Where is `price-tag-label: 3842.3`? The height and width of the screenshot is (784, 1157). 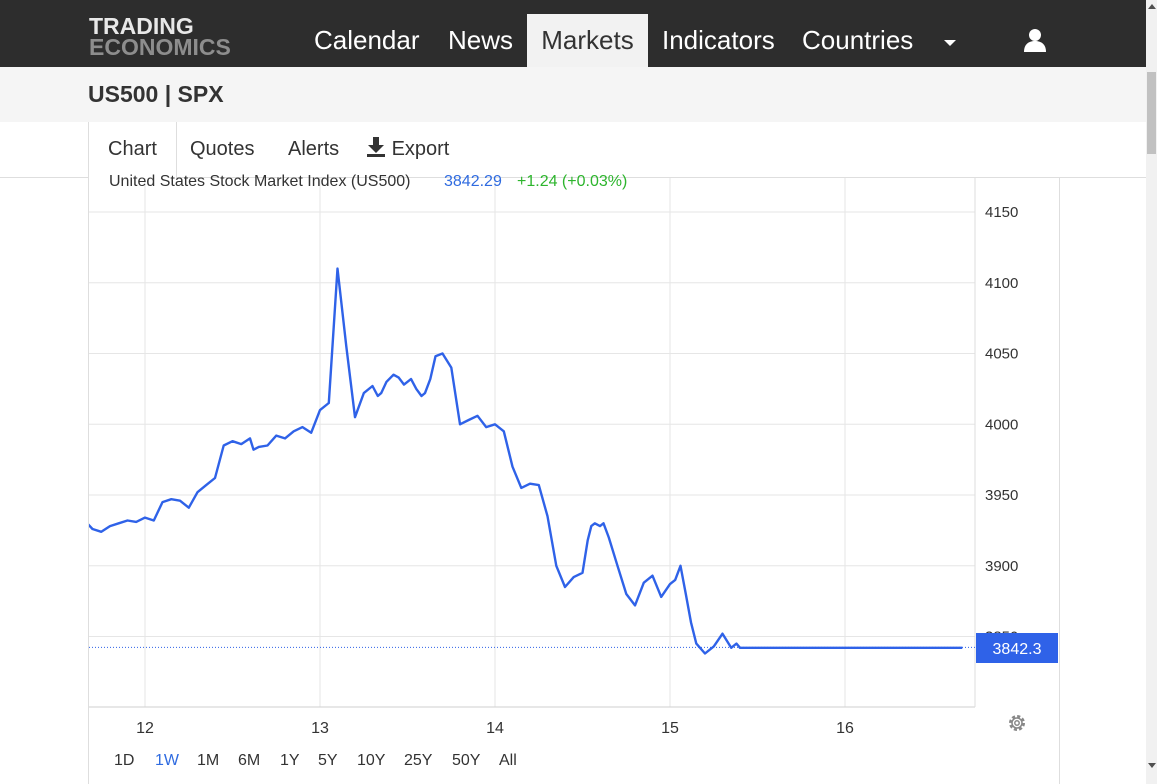
price-tag-label: 3842.3 is located at coordinates (1017, 649).